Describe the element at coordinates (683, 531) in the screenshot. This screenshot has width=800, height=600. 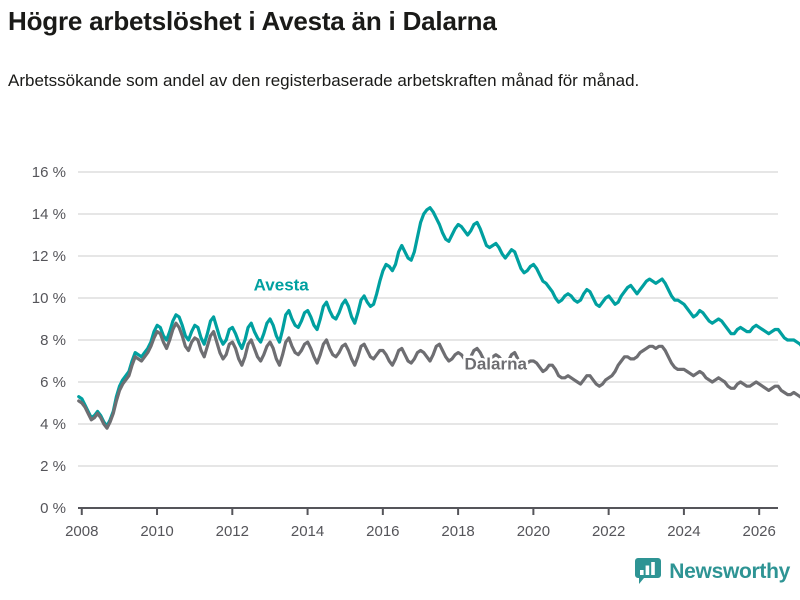
I see `x-tick-label: 2024` at that location.